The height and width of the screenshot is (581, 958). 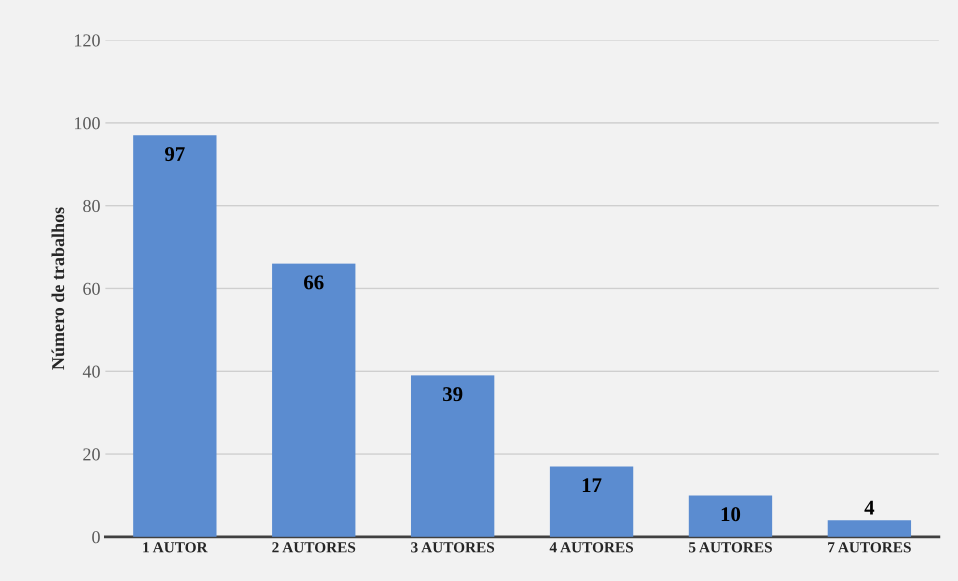 What do you see at coordinates (869, 547) in the screenshot?
I see `x-tick-label: 7 AUTORES` at bounding box center [869, 547].